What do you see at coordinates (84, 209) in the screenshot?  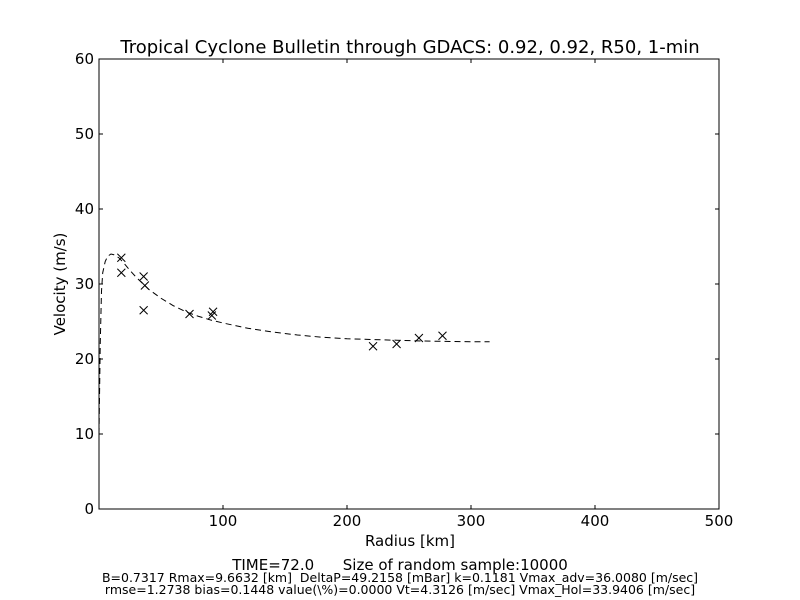 I see `y-tick-label: 40` at bounding box center [84, 209].